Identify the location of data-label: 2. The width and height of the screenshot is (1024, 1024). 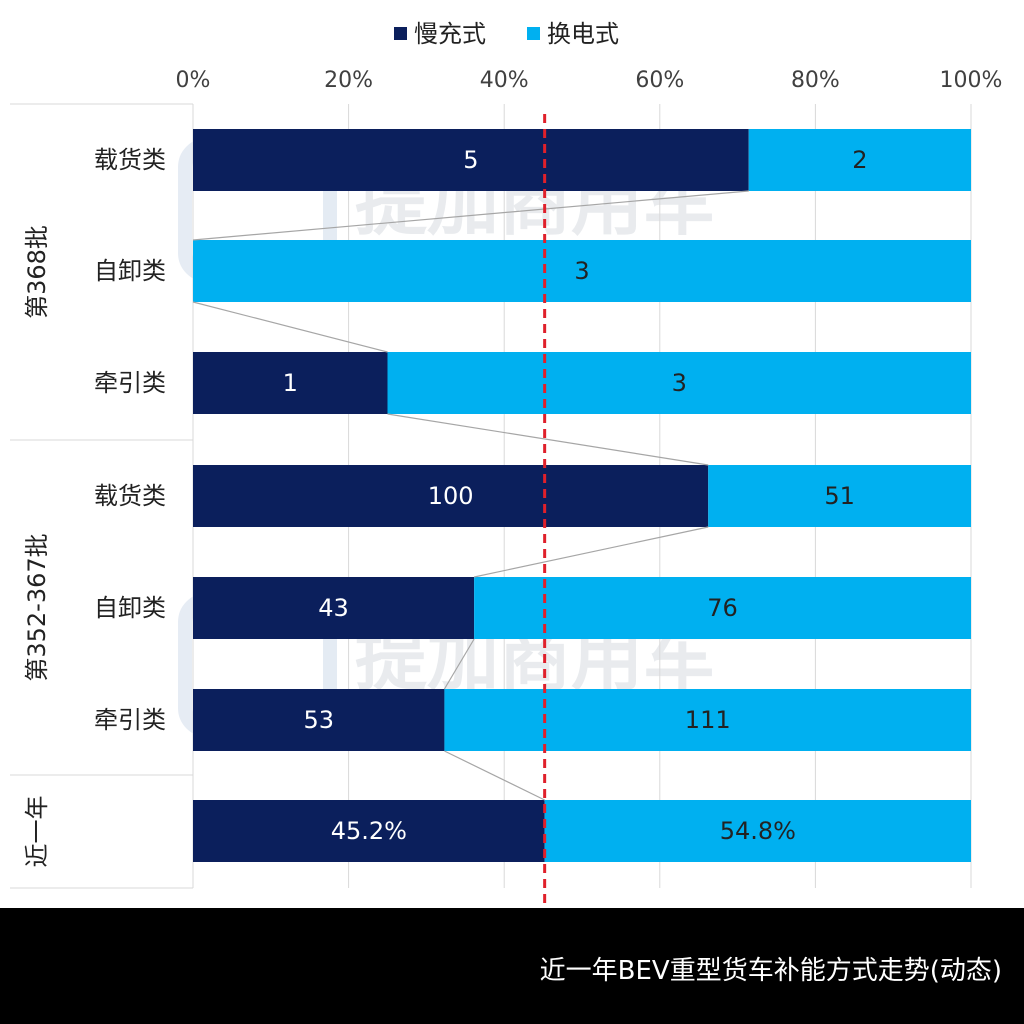
(859, 160).